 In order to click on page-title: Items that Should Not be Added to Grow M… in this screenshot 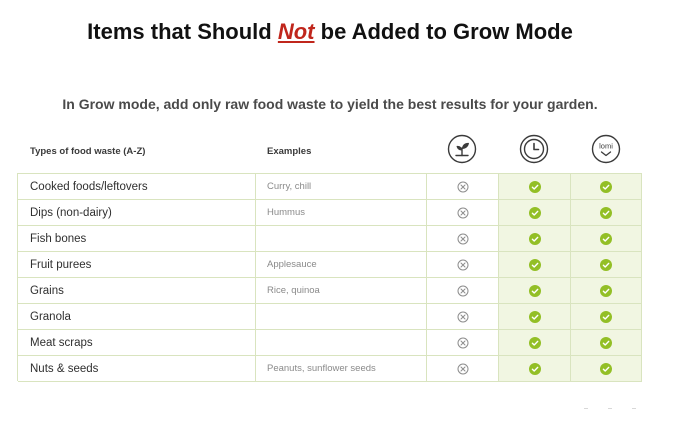, I will do `click(330, 32)`.